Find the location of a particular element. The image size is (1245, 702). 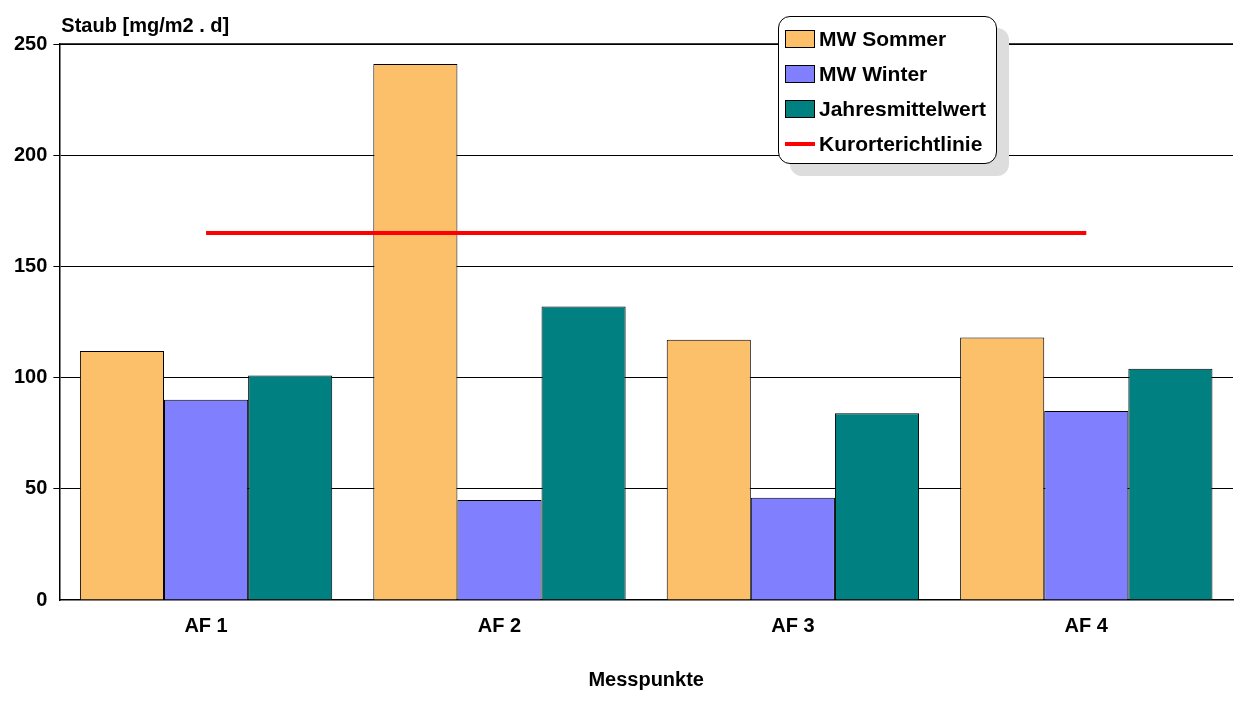

y-tick-label: 100 is located at coordinates (30, 376).